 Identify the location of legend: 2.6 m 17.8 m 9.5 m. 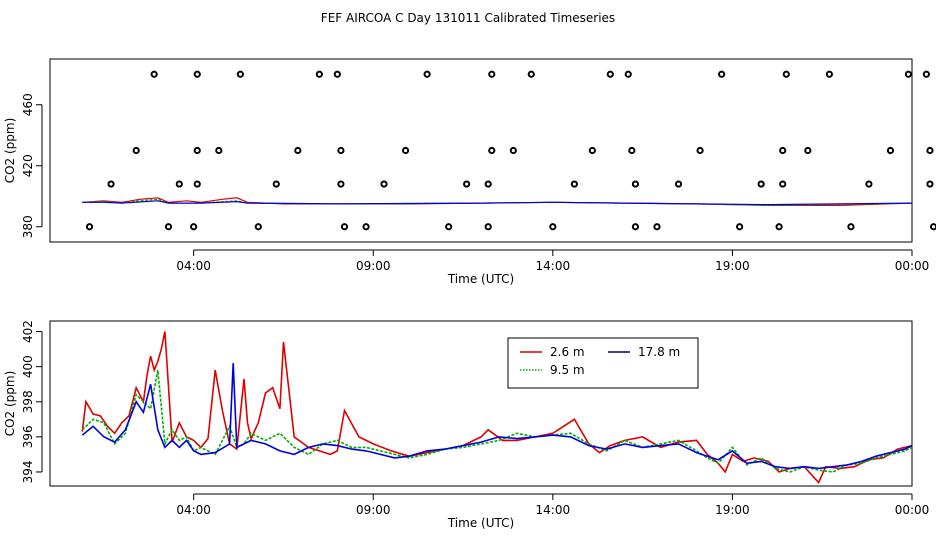
(603, 363).